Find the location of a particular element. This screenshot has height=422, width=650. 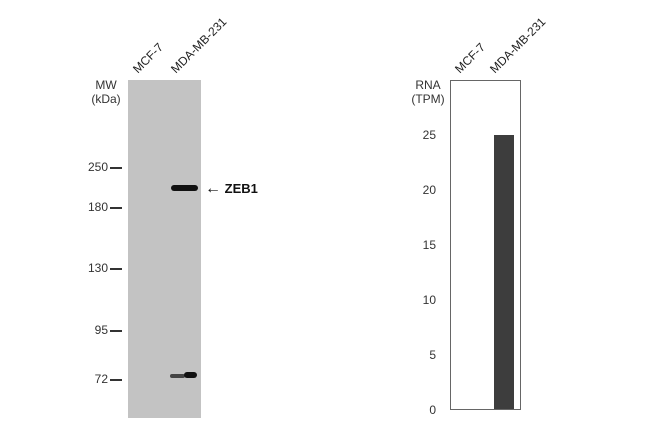

mw-header-line2: (kDa) is located at coordinates (106, 99).